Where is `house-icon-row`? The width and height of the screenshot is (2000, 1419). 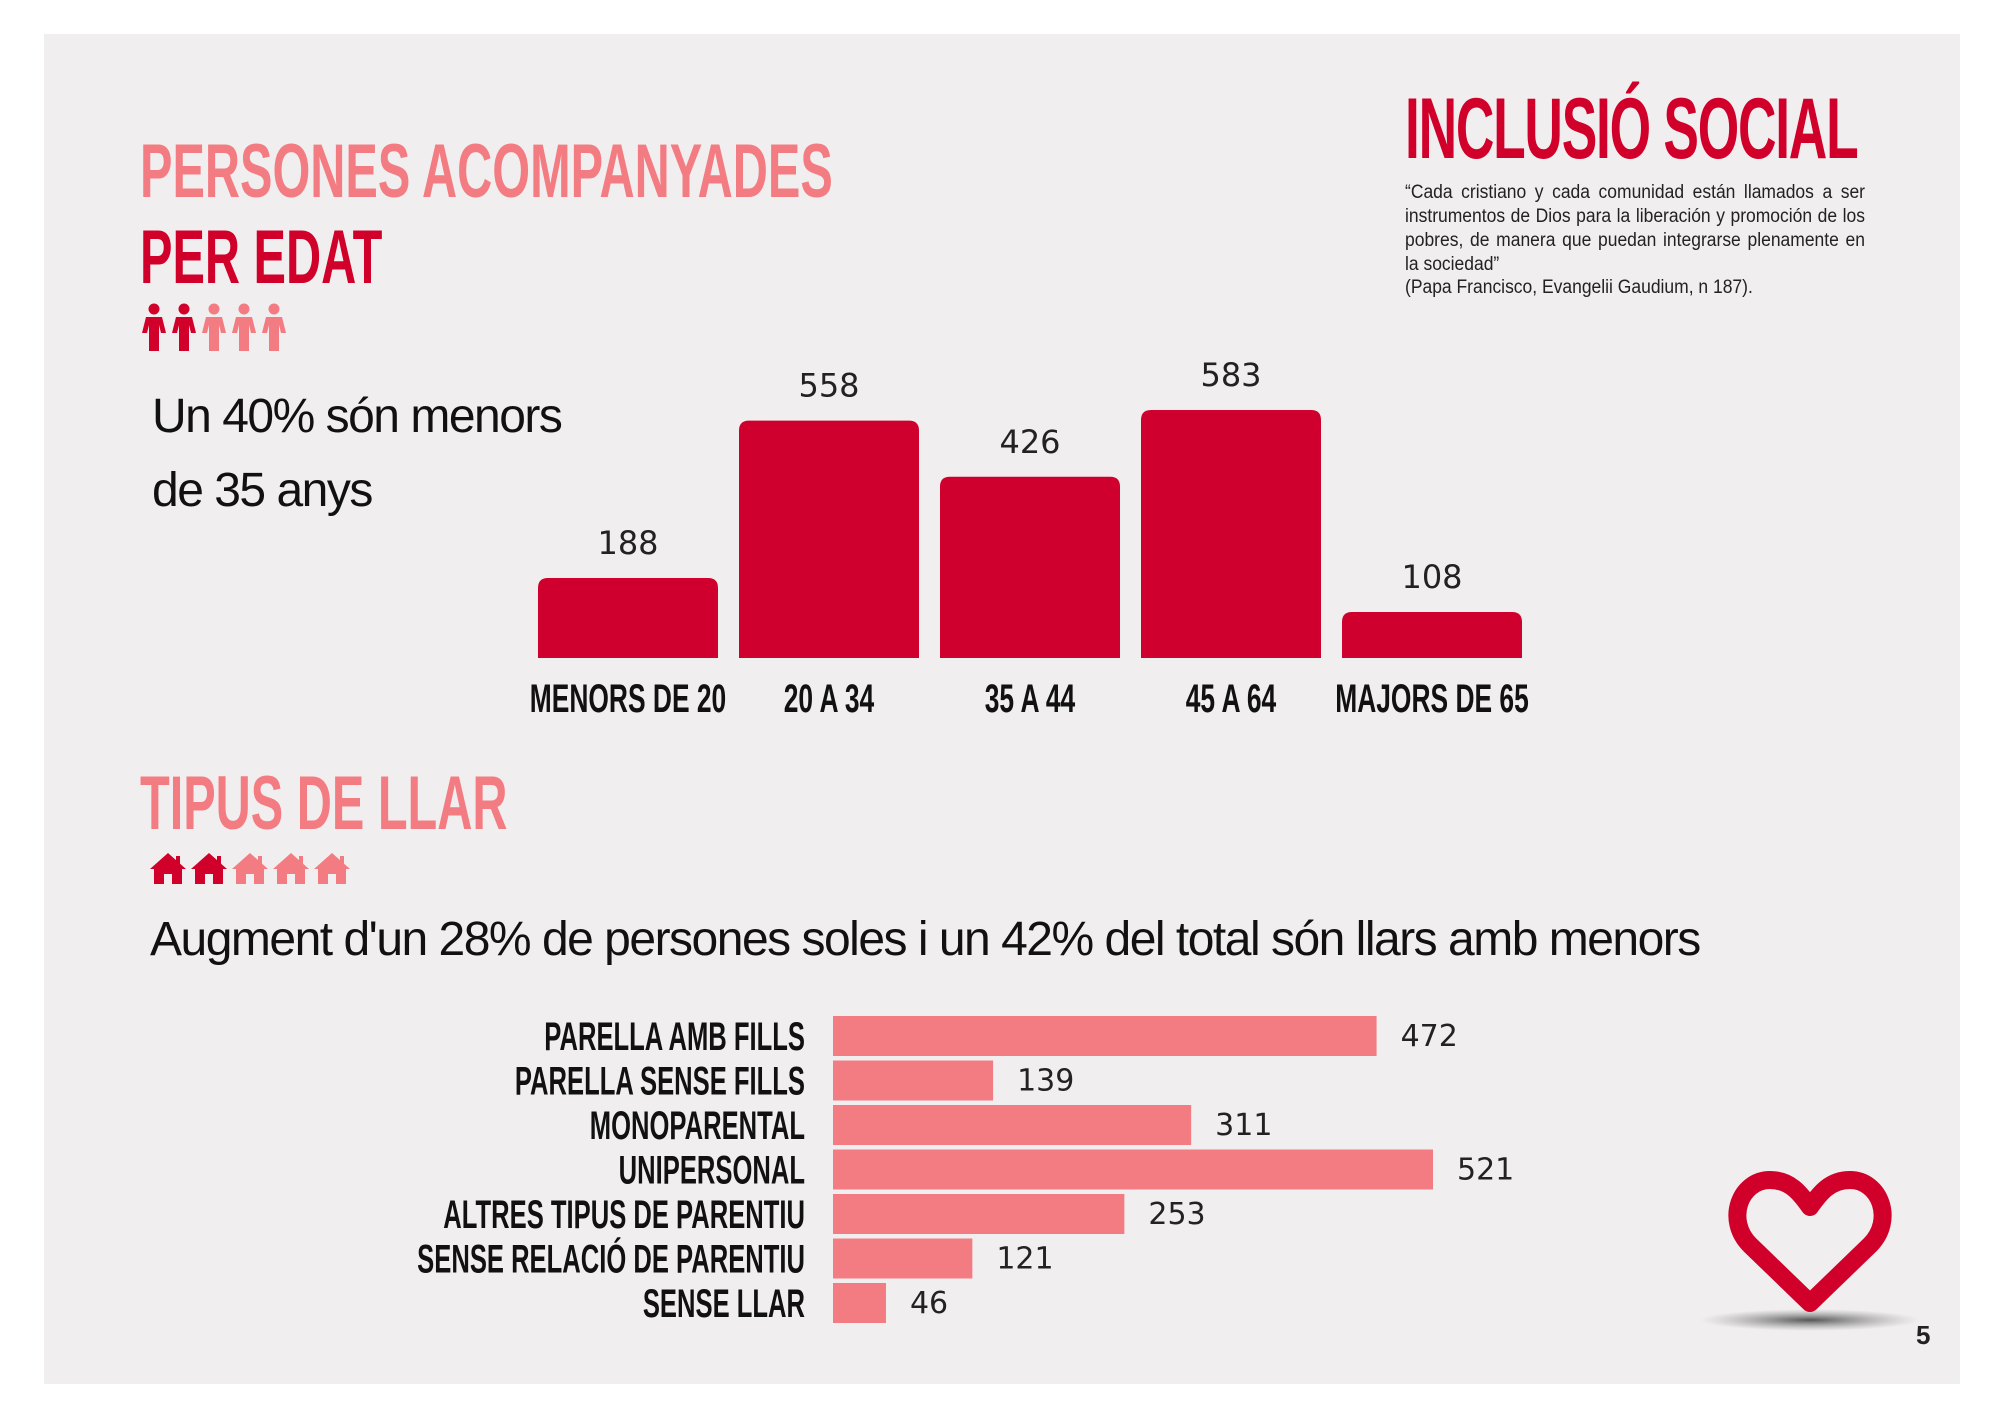 house-icon-row is located at coordinates (250, 870).